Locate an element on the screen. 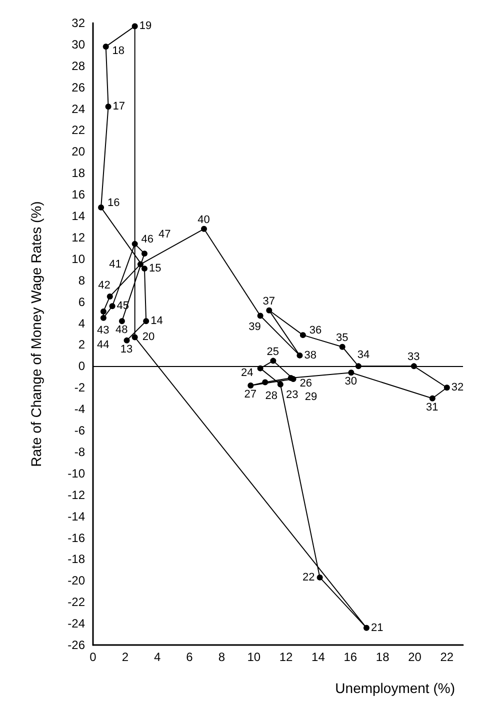 This screenshot has width=500, height=711. y-tick-label: 0 is located at coordinates (82, 366).